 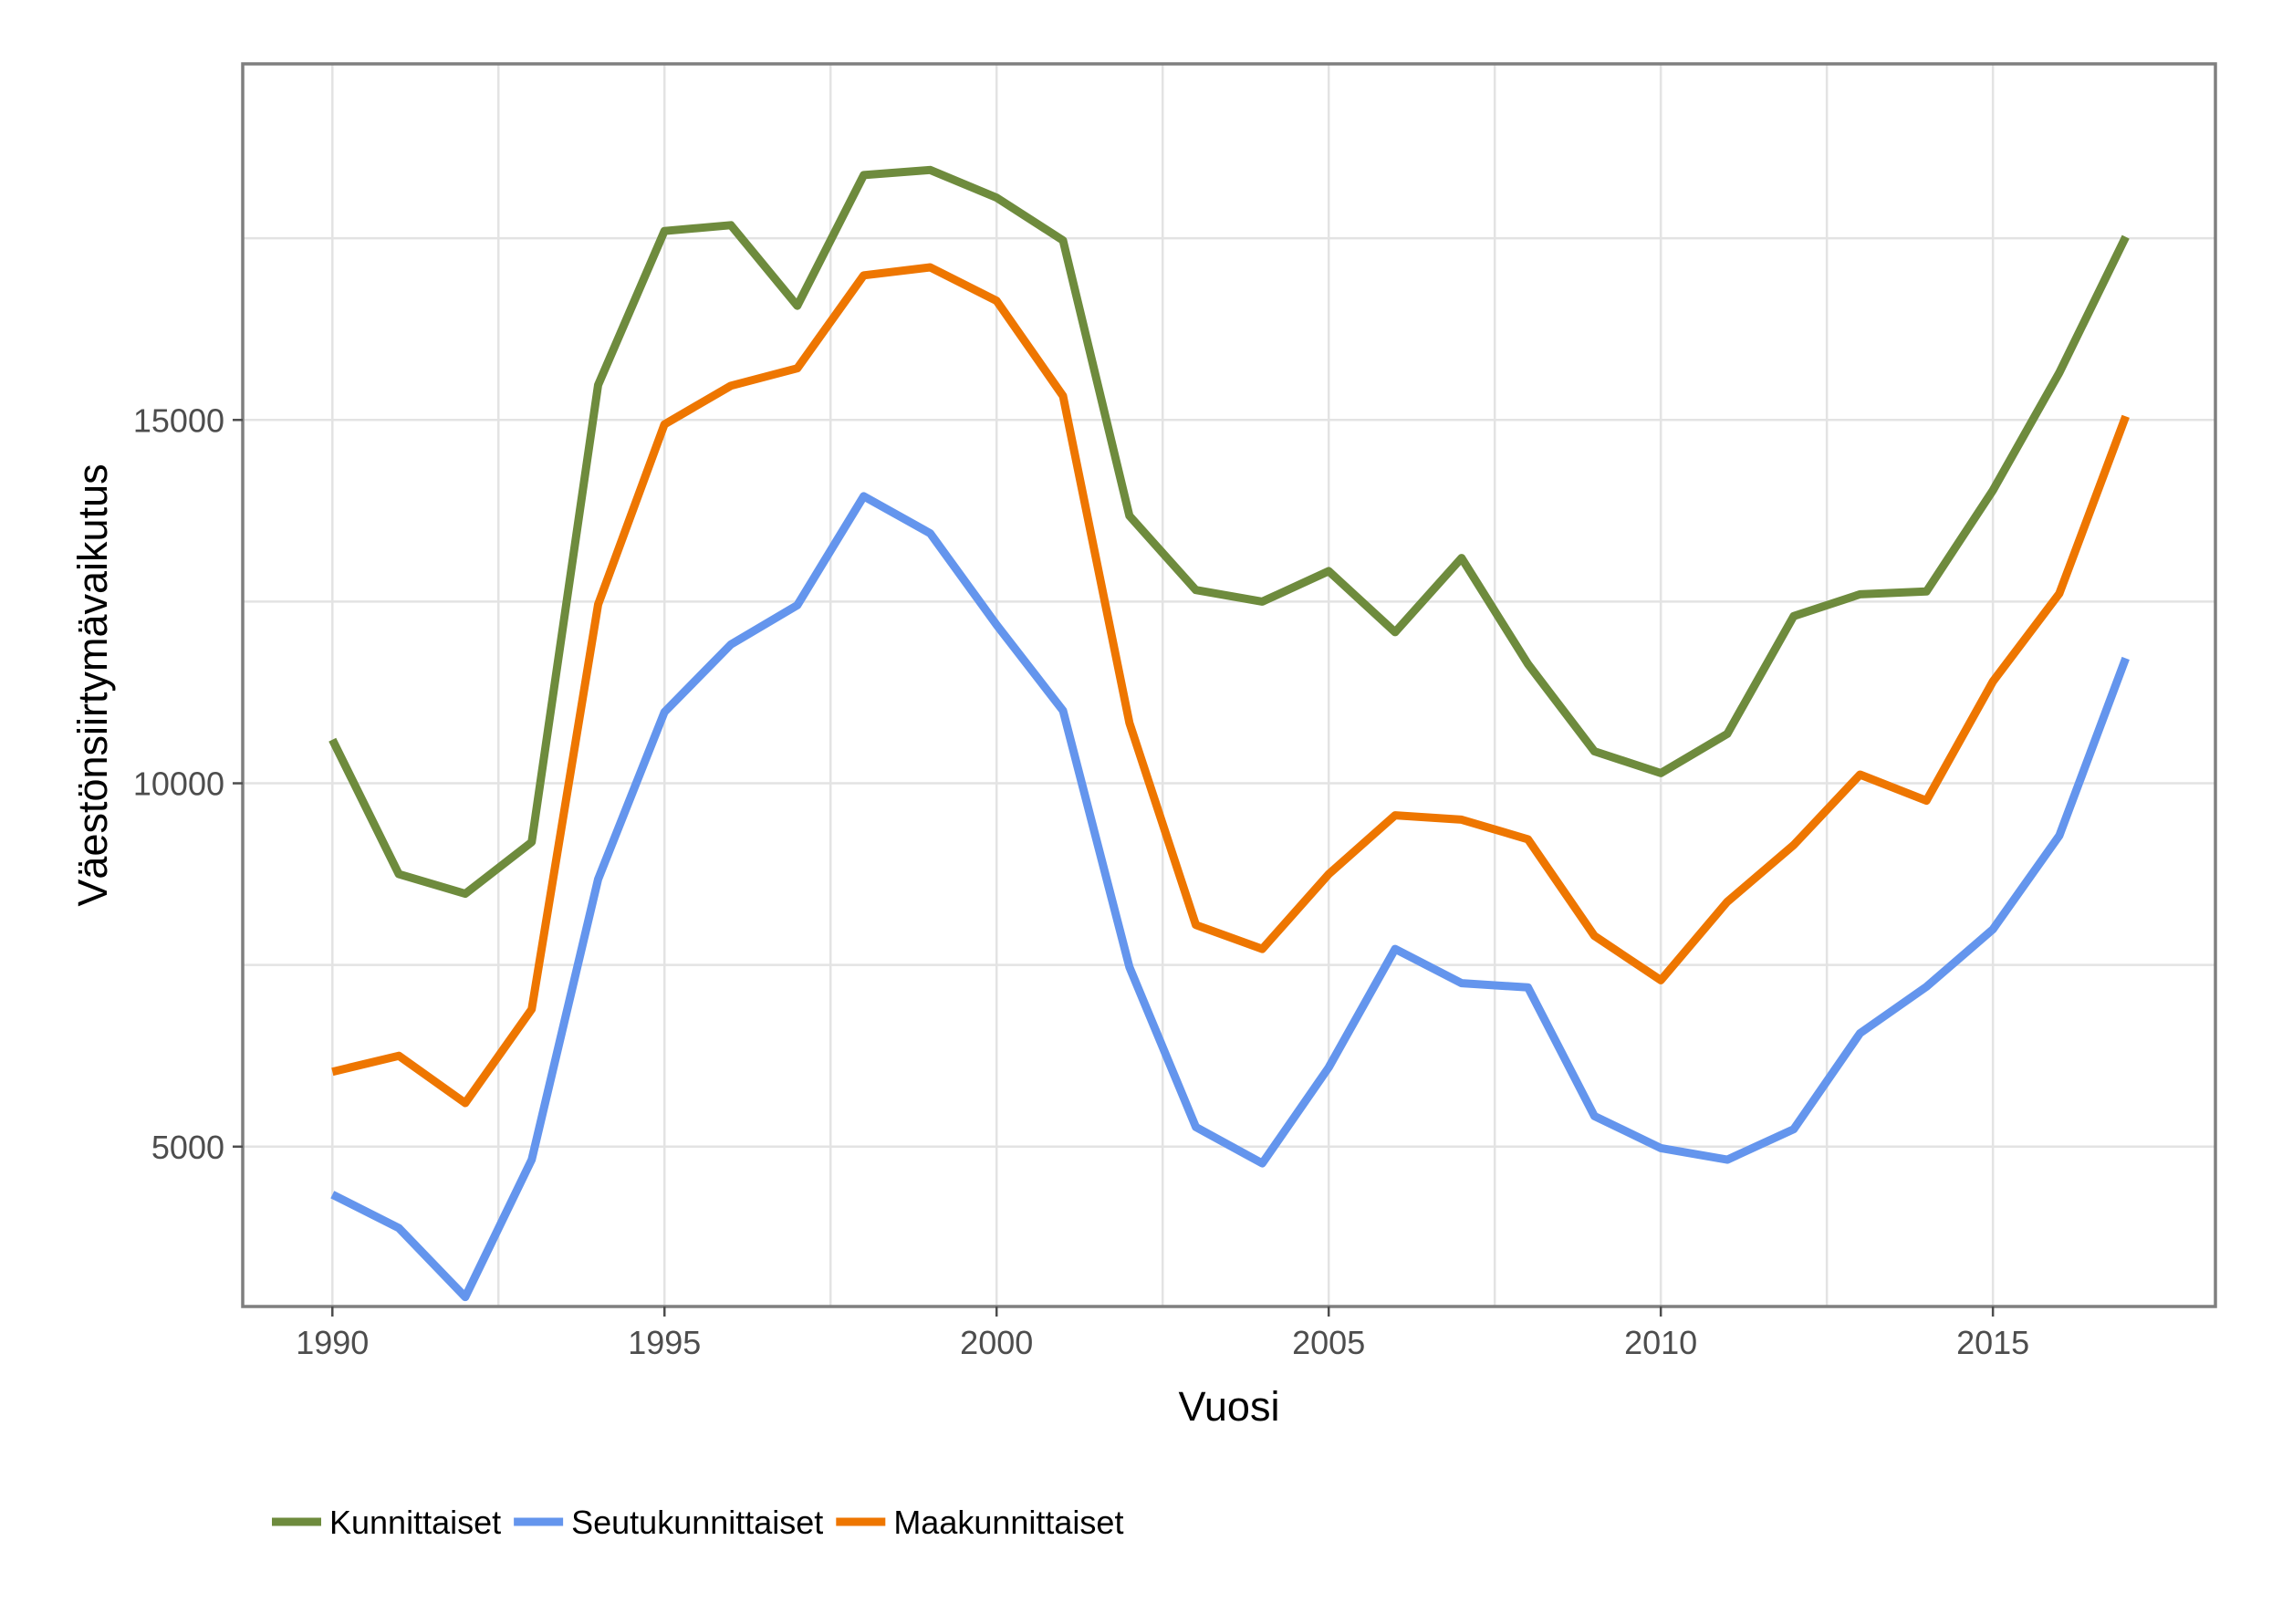 I want to click on x-tick-label: 2010, so click(x=1660, y=1342).